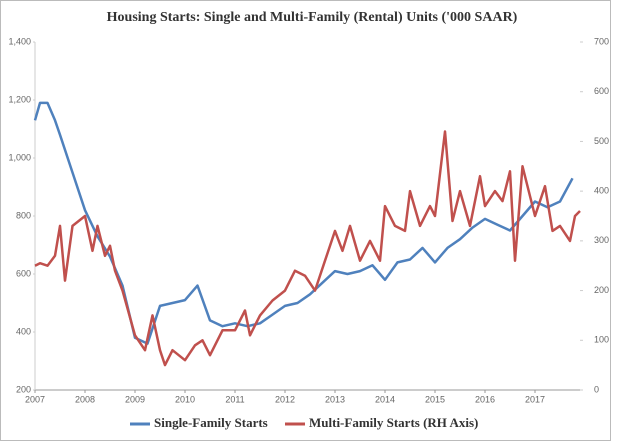  Describe the element at coordinates (35, 399) in the screenshot. I see `x-tick-label: 2007` at that location.